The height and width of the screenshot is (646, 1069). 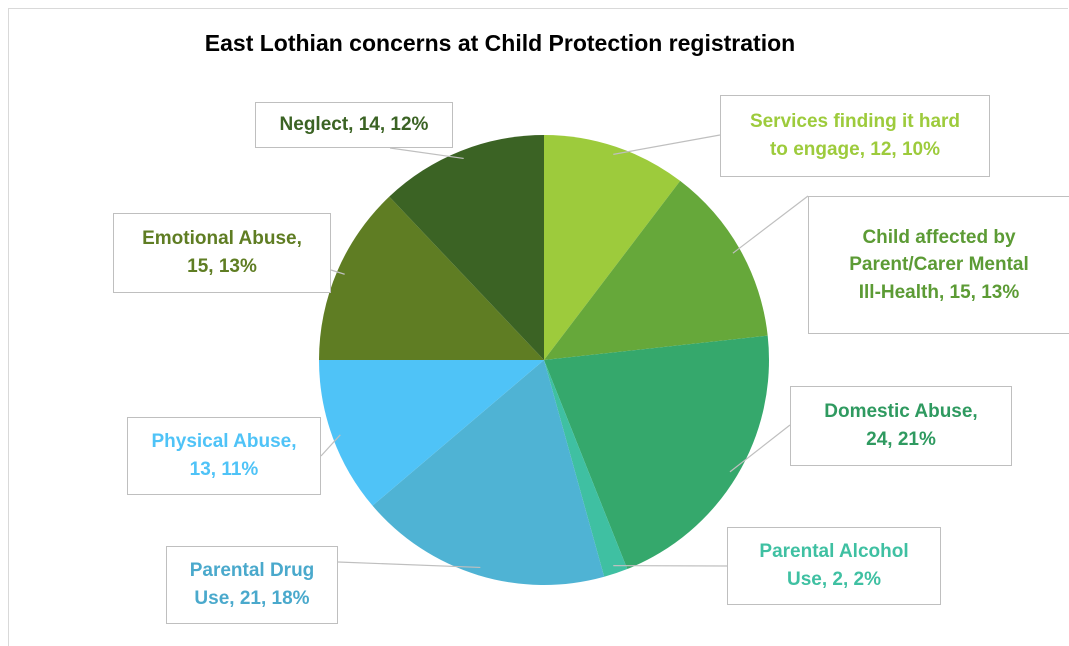 I want to click on data-label-line: Services finding it hard, so click(x=855, y=122).